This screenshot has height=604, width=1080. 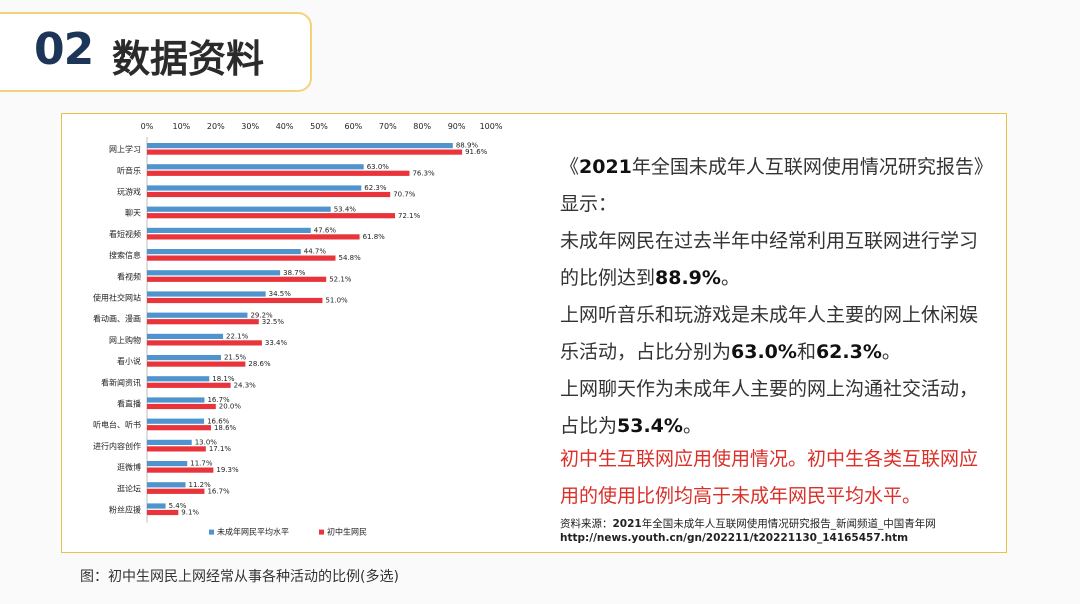 I want to click on x-tick-label: 90%, so click(x=457, y=126).